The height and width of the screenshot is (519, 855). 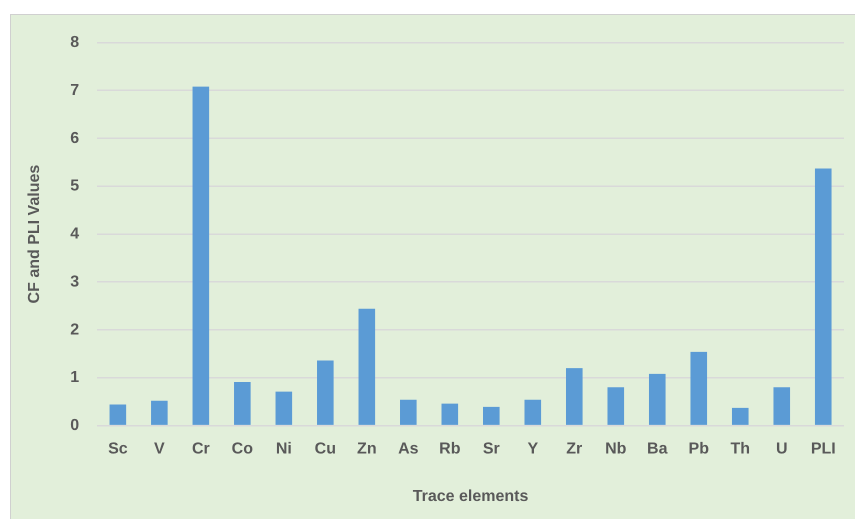 I want to click on y-tick-label: 4, so click(x=75, y=234).